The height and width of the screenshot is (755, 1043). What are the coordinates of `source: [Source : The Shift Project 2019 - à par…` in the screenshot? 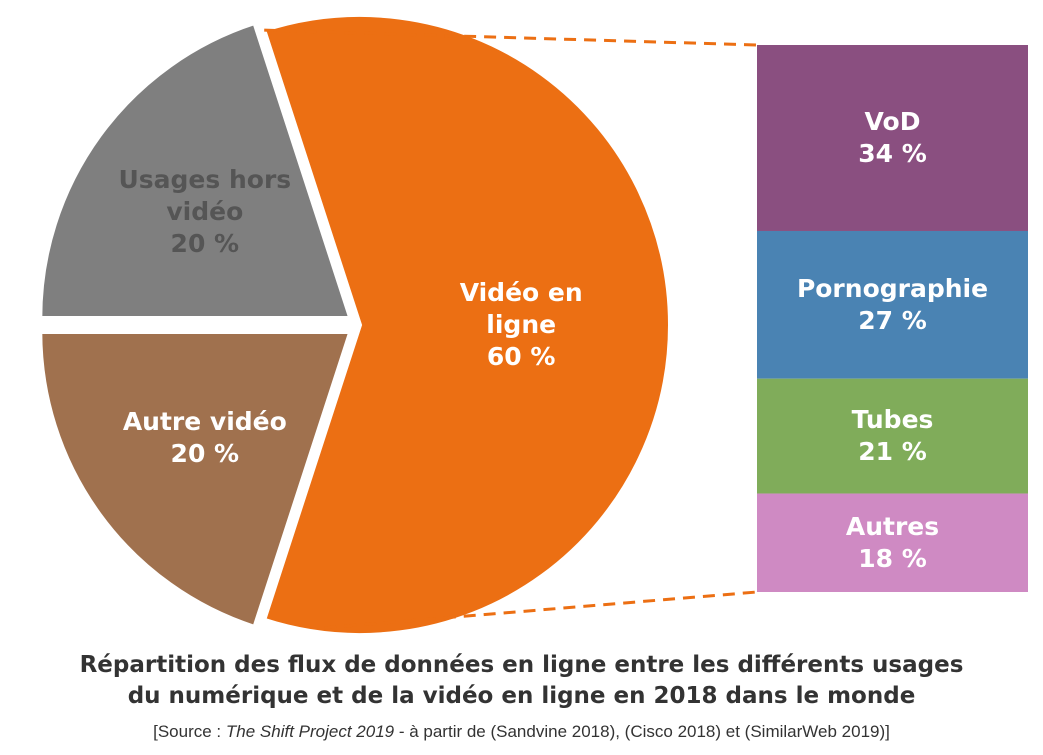 It's located at (521, 732).